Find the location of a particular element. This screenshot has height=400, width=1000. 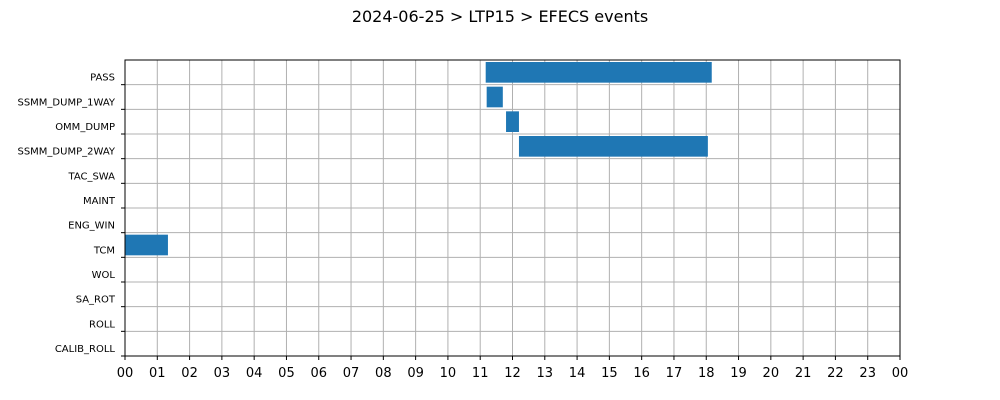

y-tick-label: TAC_SWA is located at coordinates (91, 176).